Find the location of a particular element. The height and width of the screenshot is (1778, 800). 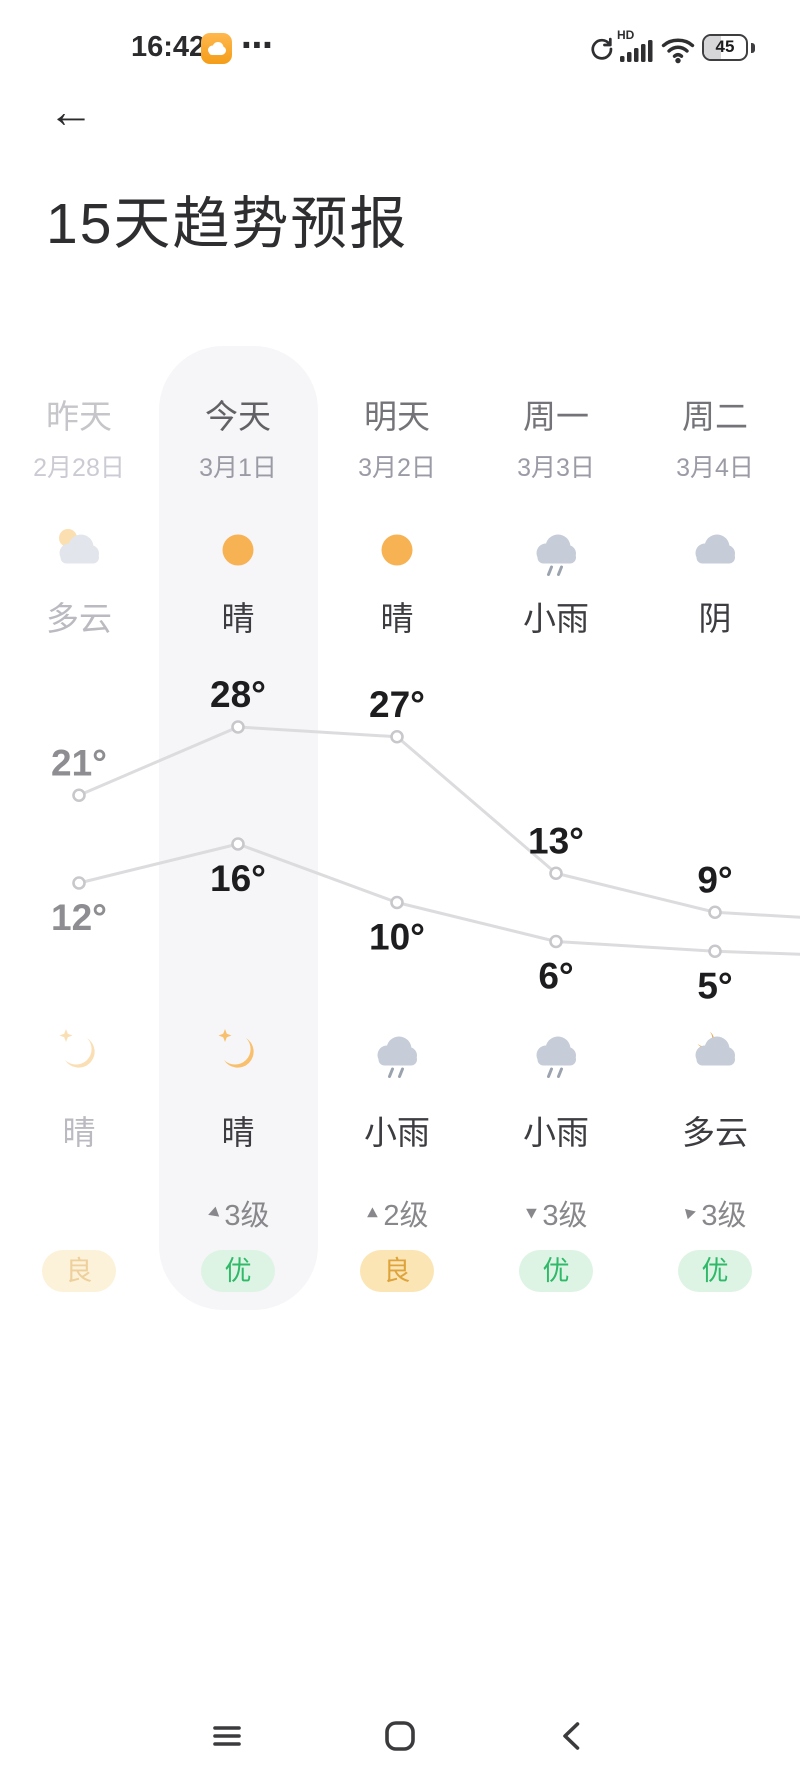

day-date: 2月28日 is located at coordinates (79, 468).